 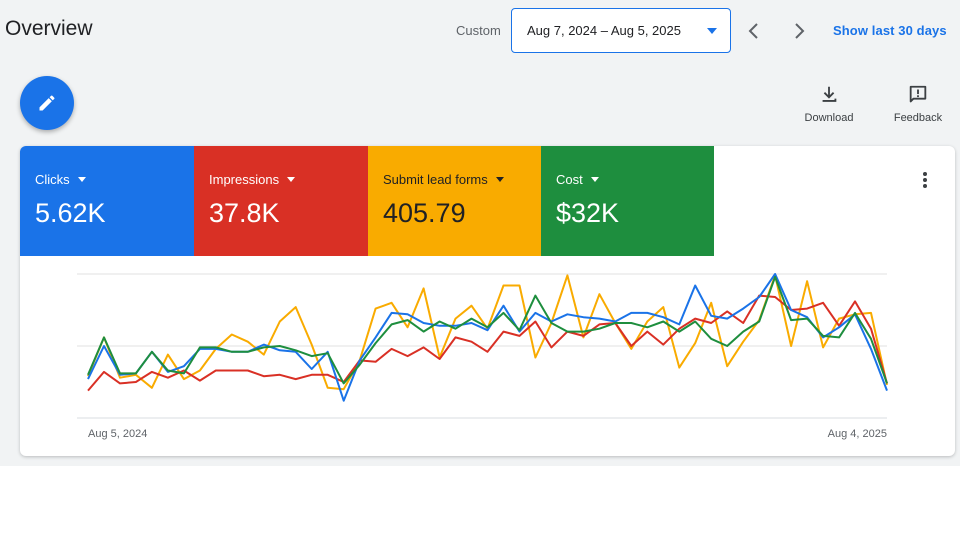 I want to click on metric-label-text: Impressions, so click(x=244, y=179).